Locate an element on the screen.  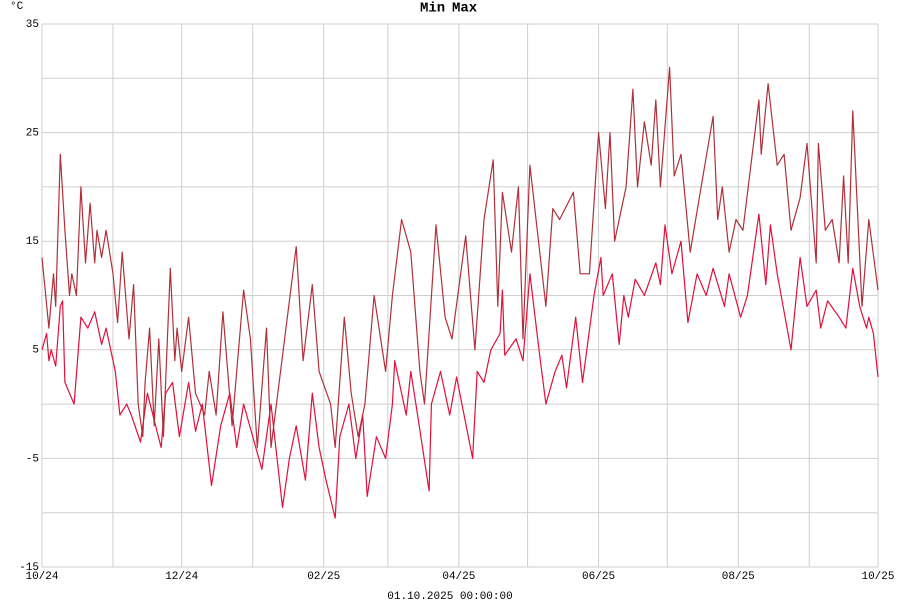
x-tick-label: 06/25 is located at coordinates (598, 577).